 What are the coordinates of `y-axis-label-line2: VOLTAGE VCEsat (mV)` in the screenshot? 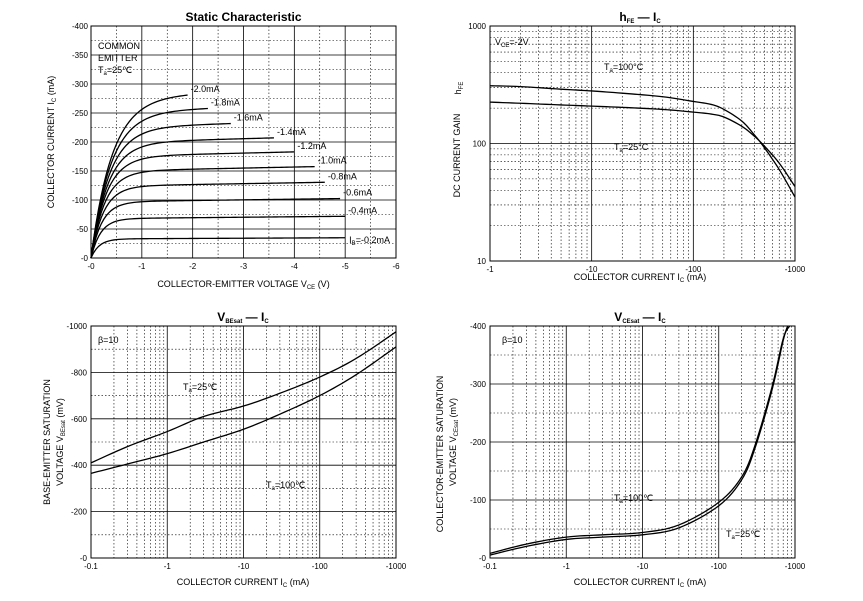 It's located at (454, 442).